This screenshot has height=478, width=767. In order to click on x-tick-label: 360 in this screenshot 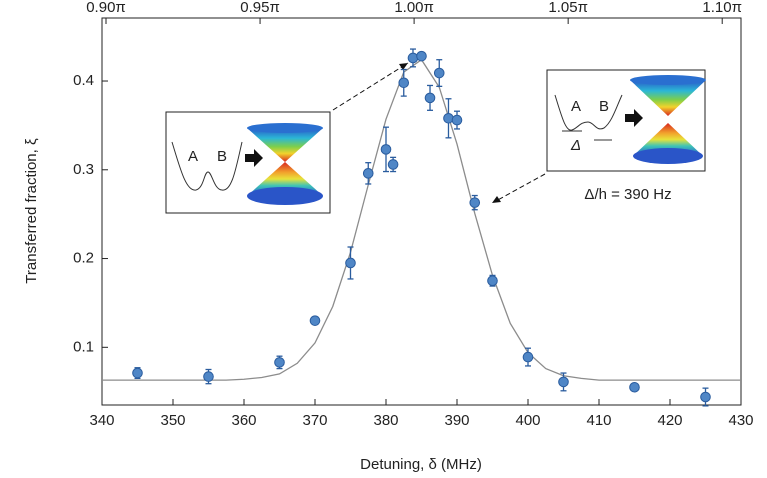, I will do `click(243, 420)`.